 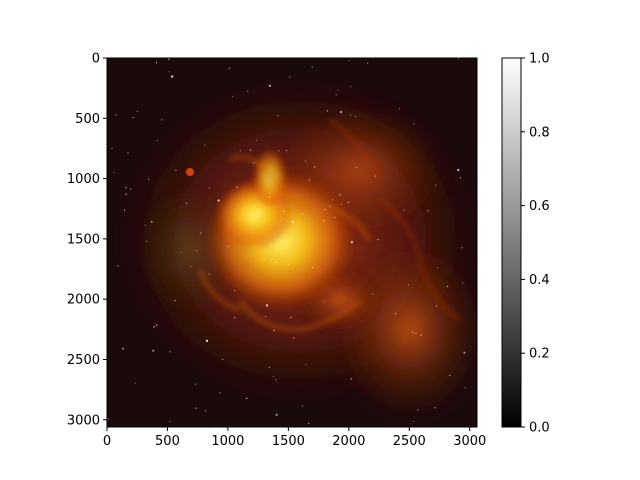 What do you see at coordinates (469, 441) in the screenshot?
I see `x-tick-label: 3000` at bounding box center [469, 441].